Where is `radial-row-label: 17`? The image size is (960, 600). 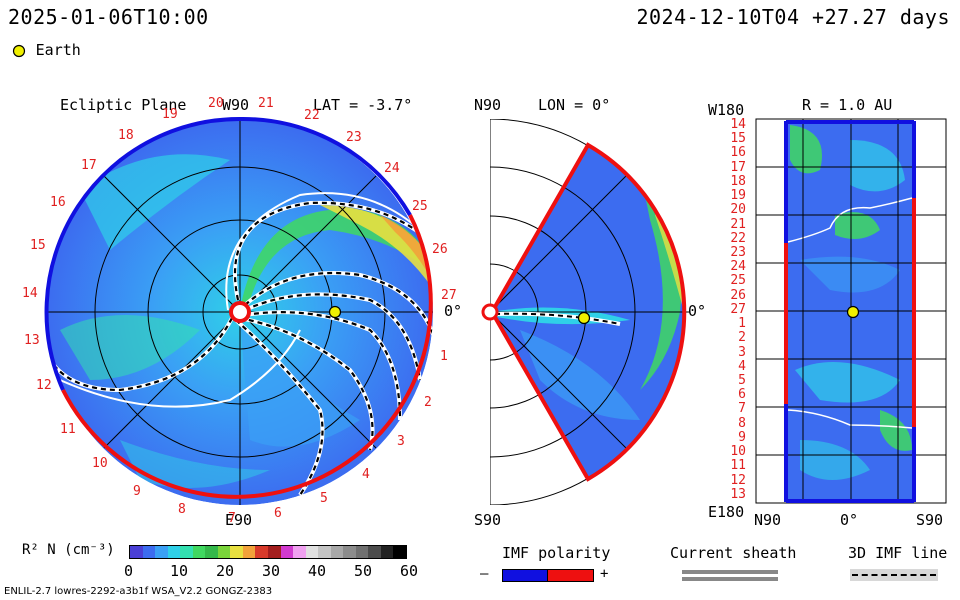
radial-row-label: 17 is located at coordinates (738, 167).